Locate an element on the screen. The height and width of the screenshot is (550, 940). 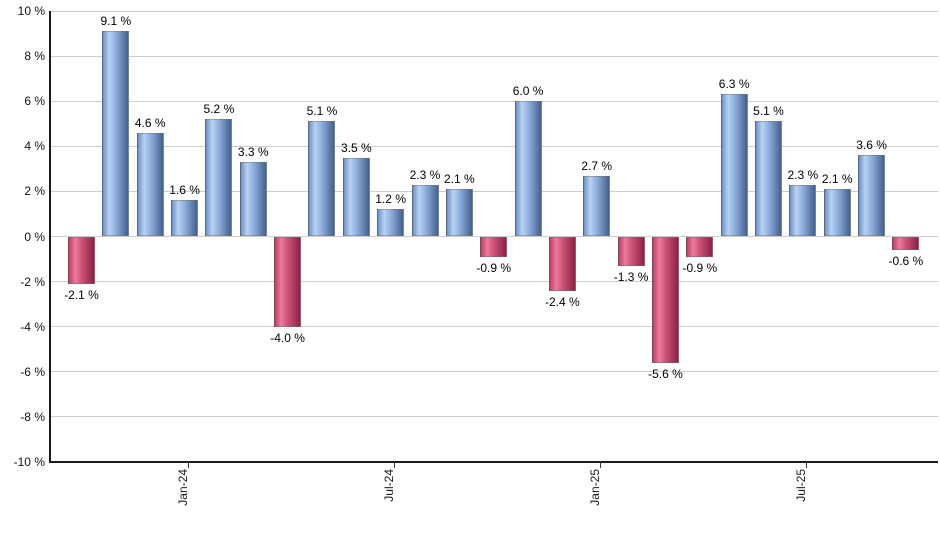
x-axis-tick-label: Jul-25 is located at coordinates (800, 485).